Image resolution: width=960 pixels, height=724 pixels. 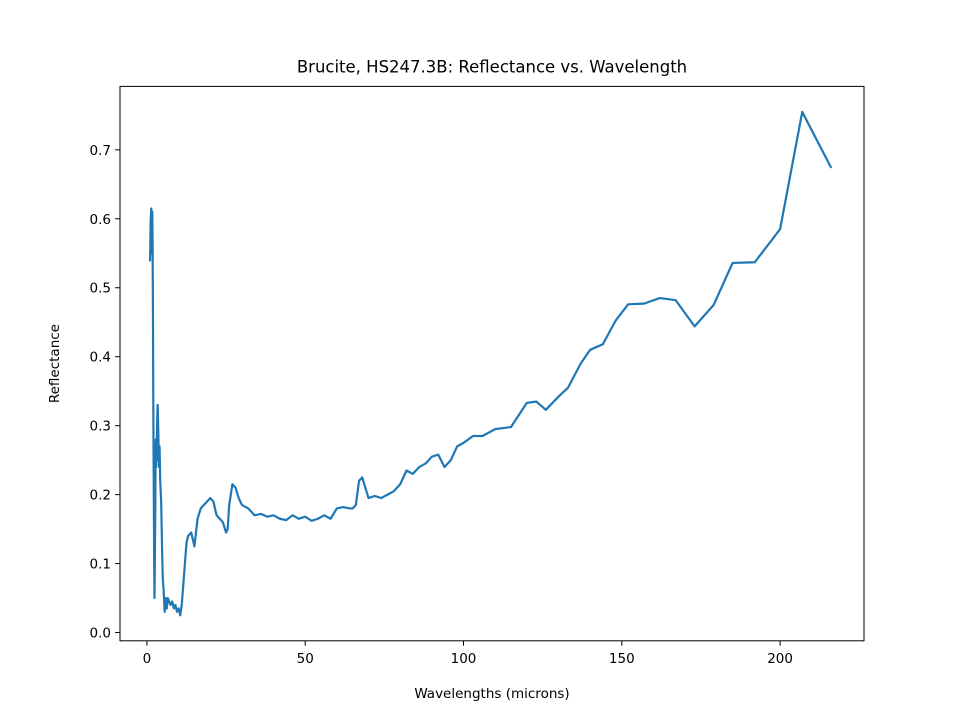 I want to click on y-axis-ticks: 0.0 0.1 0.2 0.3 0.4 0.5 0.6 0.7, so click(x=105, y=392).